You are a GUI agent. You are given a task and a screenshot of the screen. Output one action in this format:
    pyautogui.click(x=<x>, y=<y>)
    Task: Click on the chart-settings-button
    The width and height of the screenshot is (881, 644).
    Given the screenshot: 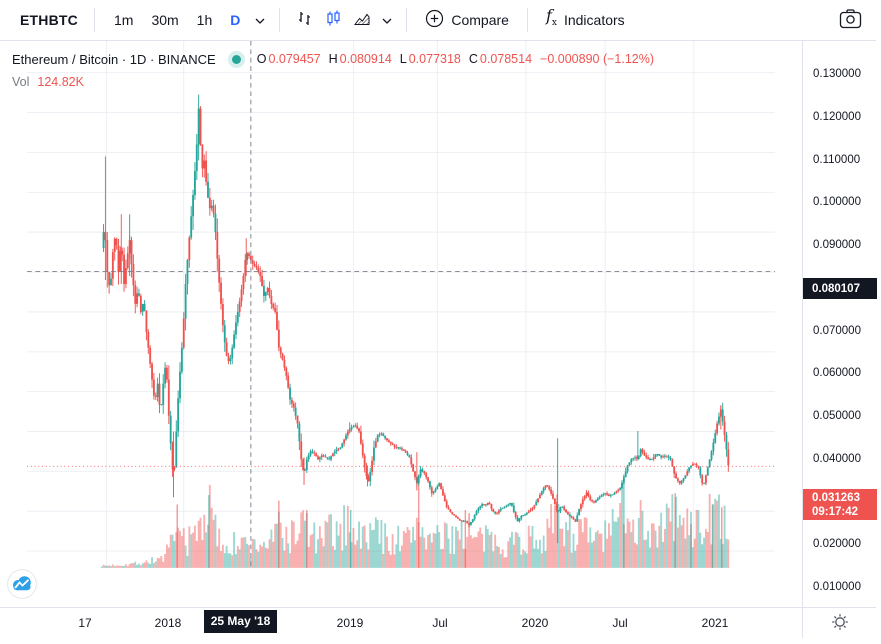 What is the action you would take?
    pyautogui.click(x=840, y=623)
    